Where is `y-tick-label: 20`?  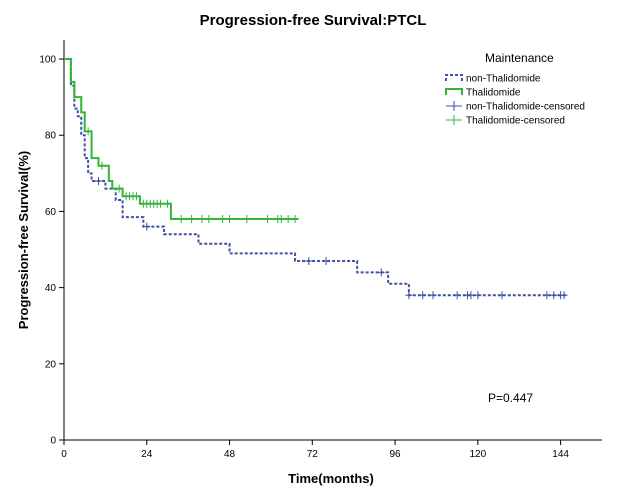 y-tick-label: 20 is located at coordinates (51, 364).